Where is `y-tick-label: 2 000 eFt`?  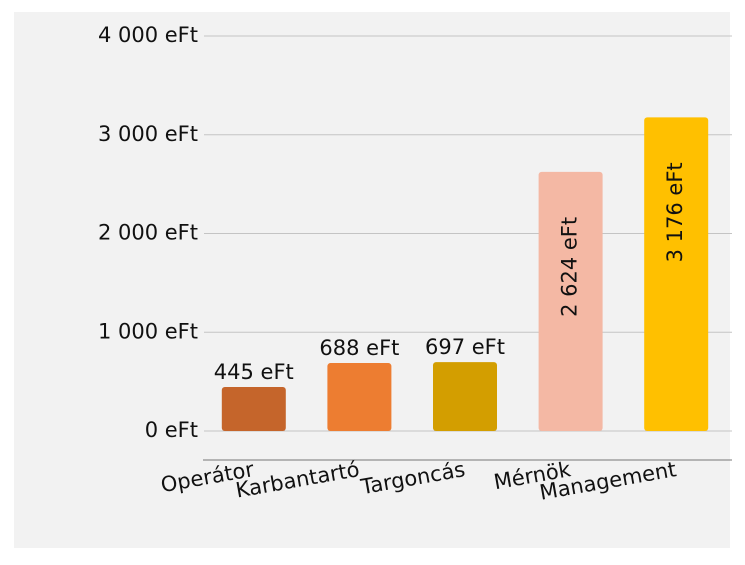 y-tick-label: 2 000 eFt is located at coordinates (148, 233).